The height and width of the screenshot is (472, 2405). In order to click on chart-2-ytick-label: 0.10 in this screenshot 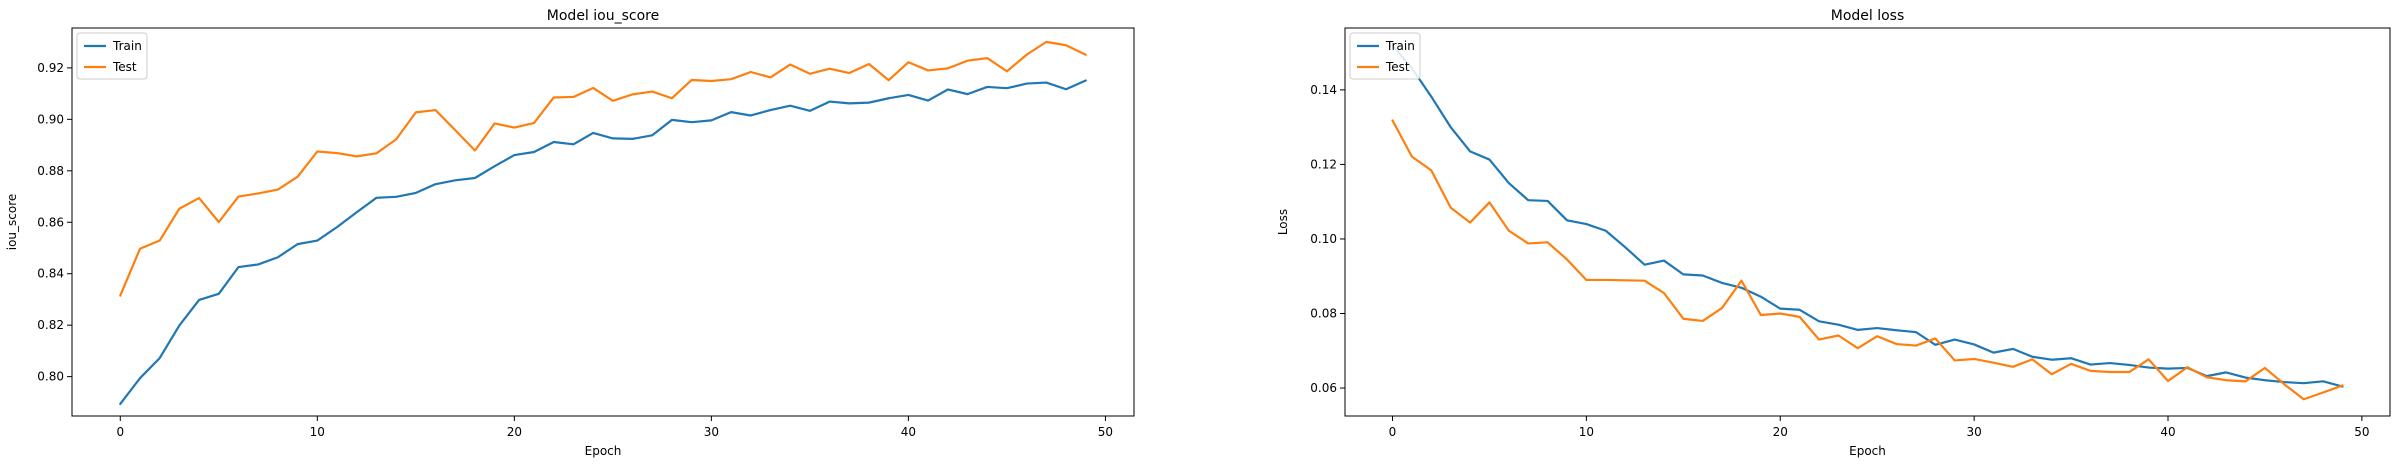, I will do `click(1323, 239)`.